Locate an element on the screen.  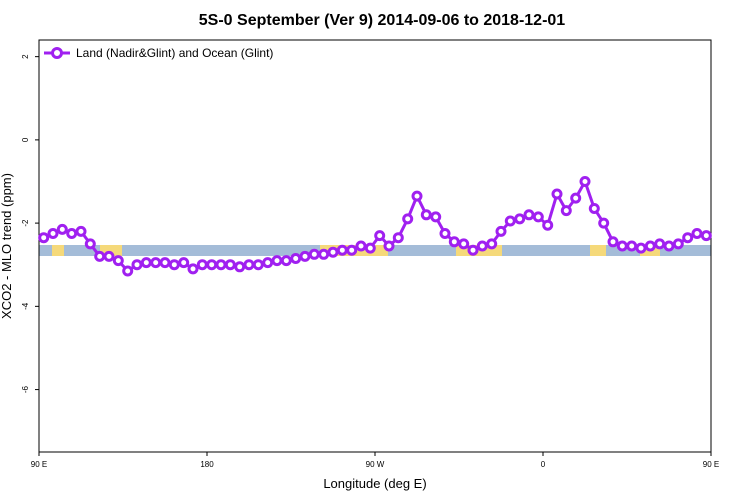
y-tick-label: 0 is located at coordinates (25, 139).